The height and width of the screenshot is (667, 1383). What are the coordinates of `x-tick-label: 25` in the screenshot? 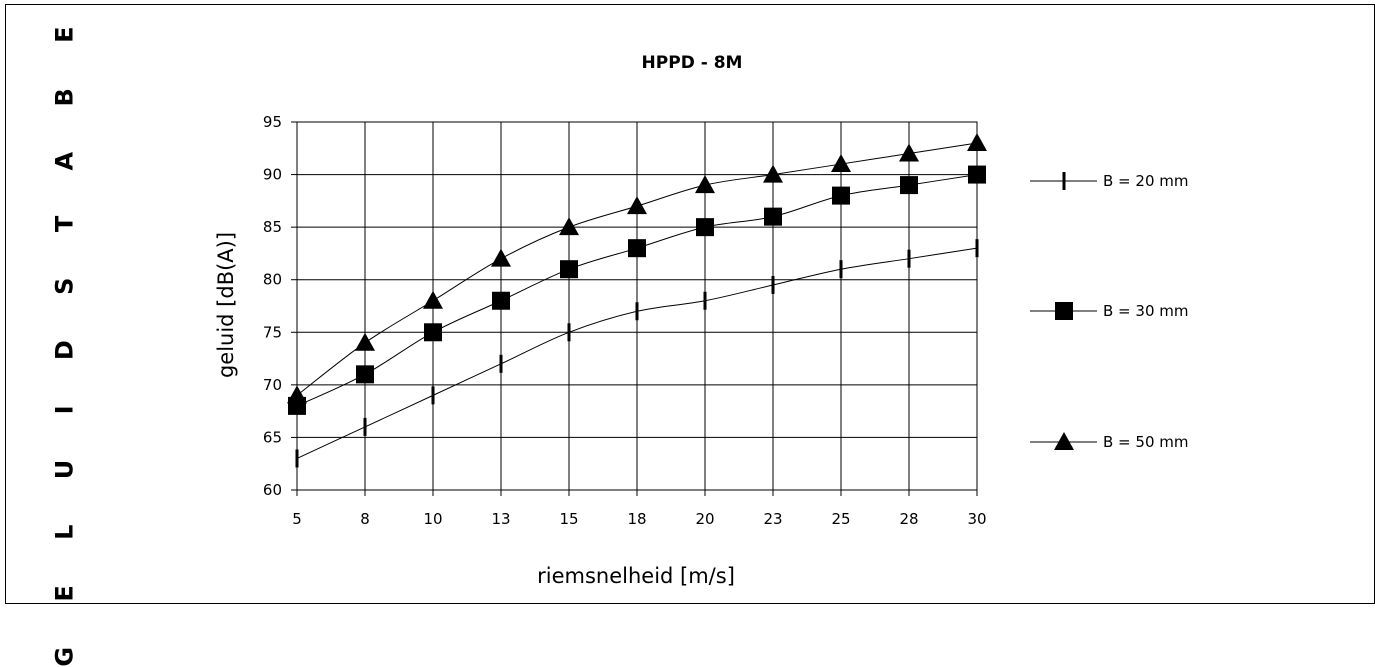 It's located at (840, 519).